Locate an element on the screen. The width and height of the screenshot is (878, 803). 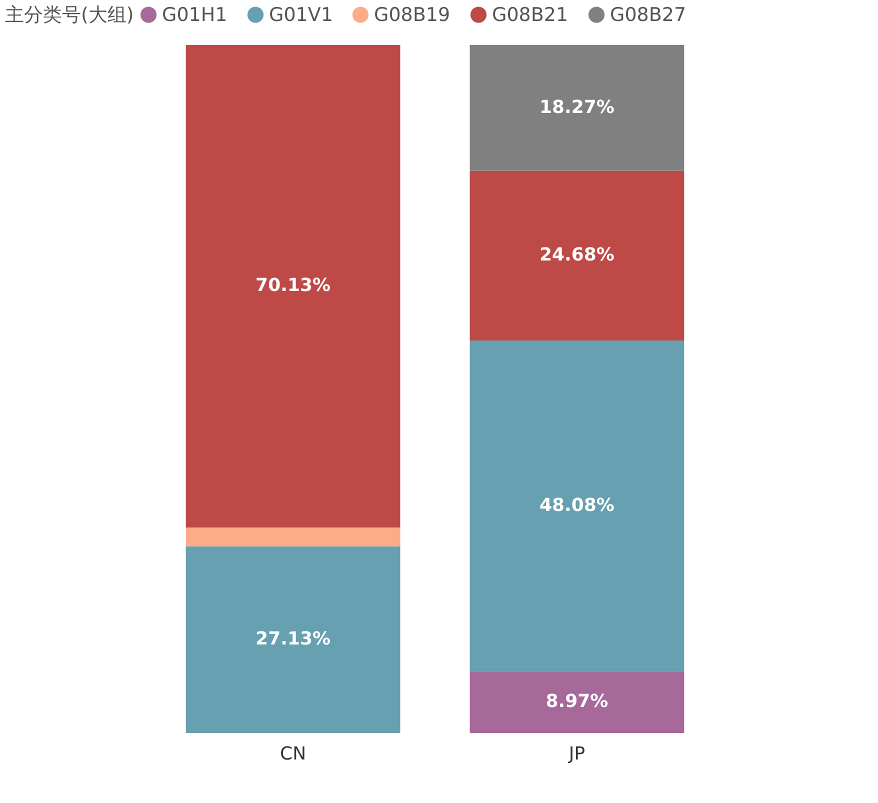
legend-title: 主分类号(大组) is located at coordinates (69, 15).